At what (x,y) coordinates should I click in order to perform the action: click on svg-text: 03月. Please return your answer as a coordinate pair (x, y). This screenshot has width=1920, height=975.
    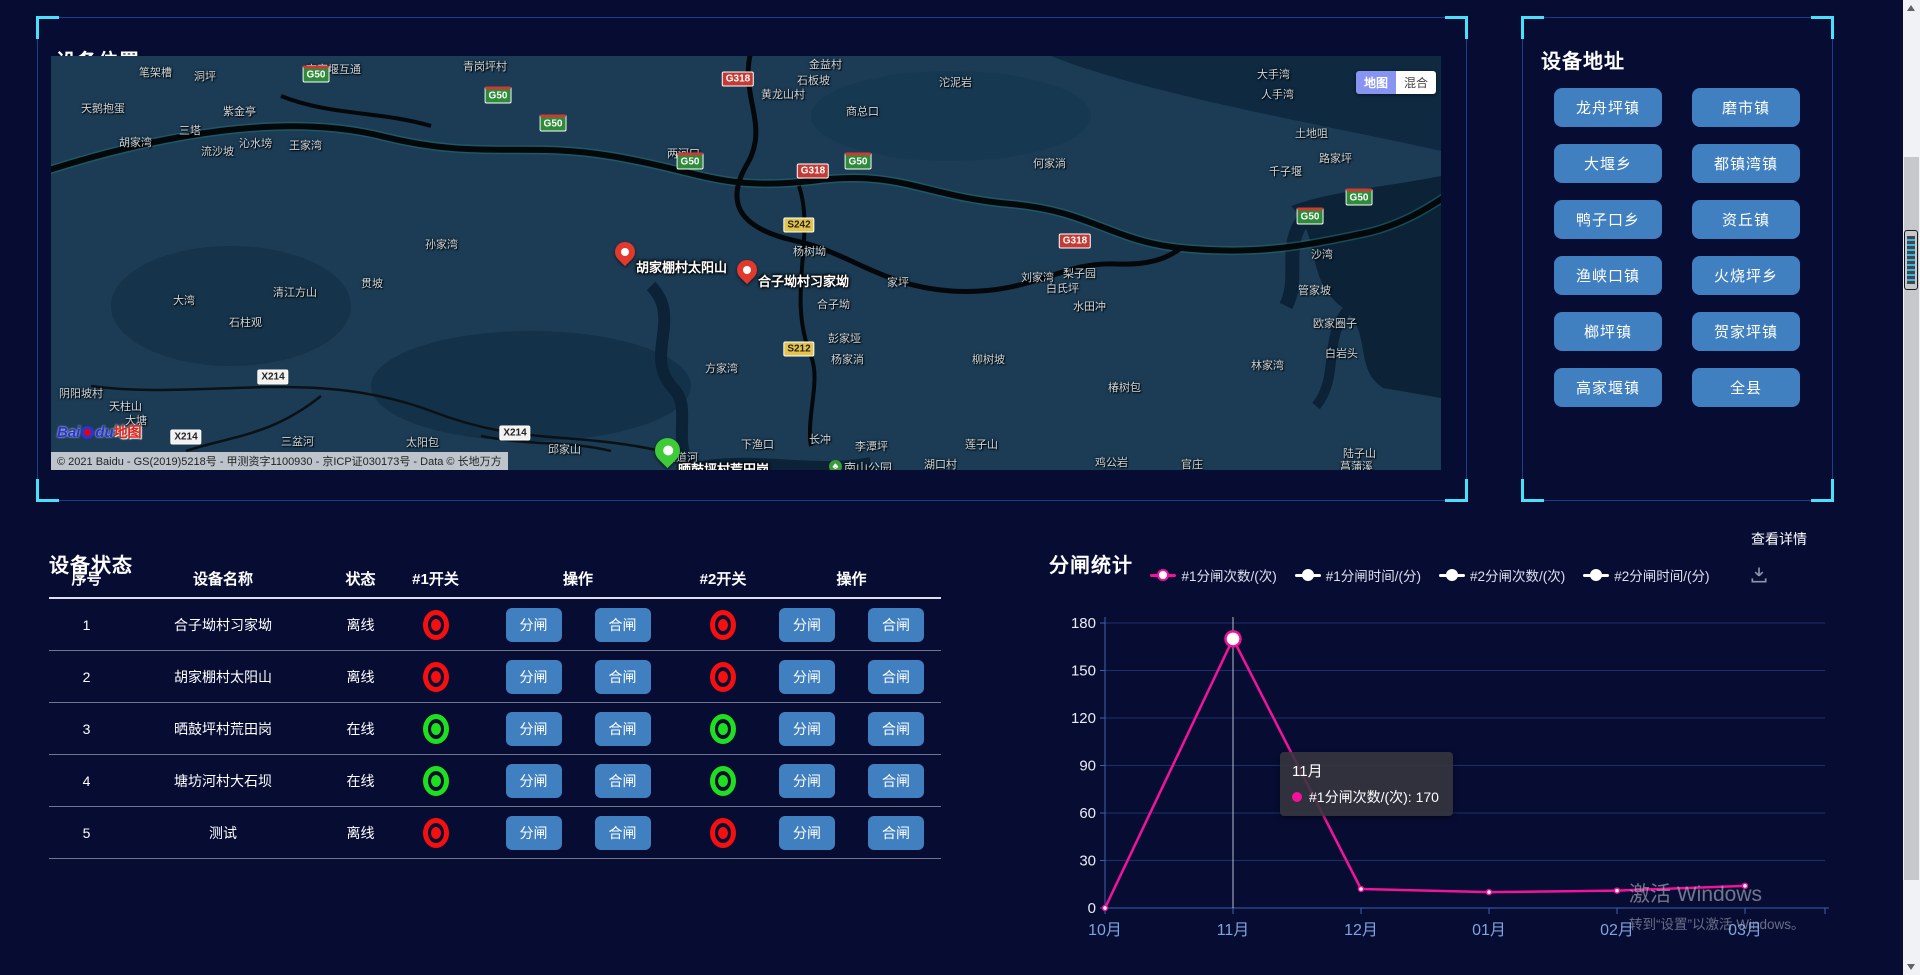
    Looking at the image, I should click on (1745, 930).